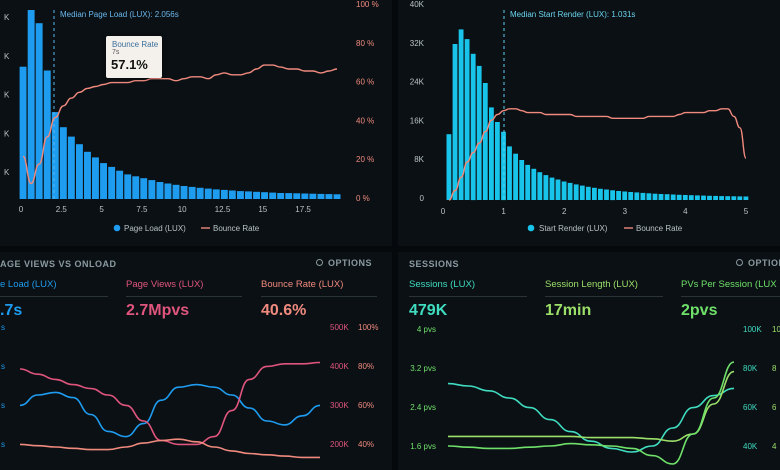 This screenshot has width=780, height=470. Describe the element at coordinates (595, 211) in the screenshot. I see `x-ticks: 0 1 2 3 4 5` at that location.